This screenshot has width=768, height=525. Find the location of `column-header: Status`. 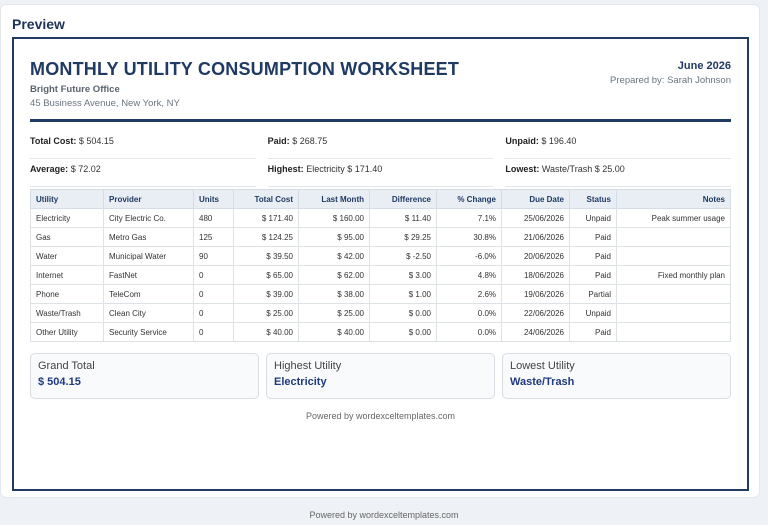

column-header: Status is located at coordinates (593, 199).